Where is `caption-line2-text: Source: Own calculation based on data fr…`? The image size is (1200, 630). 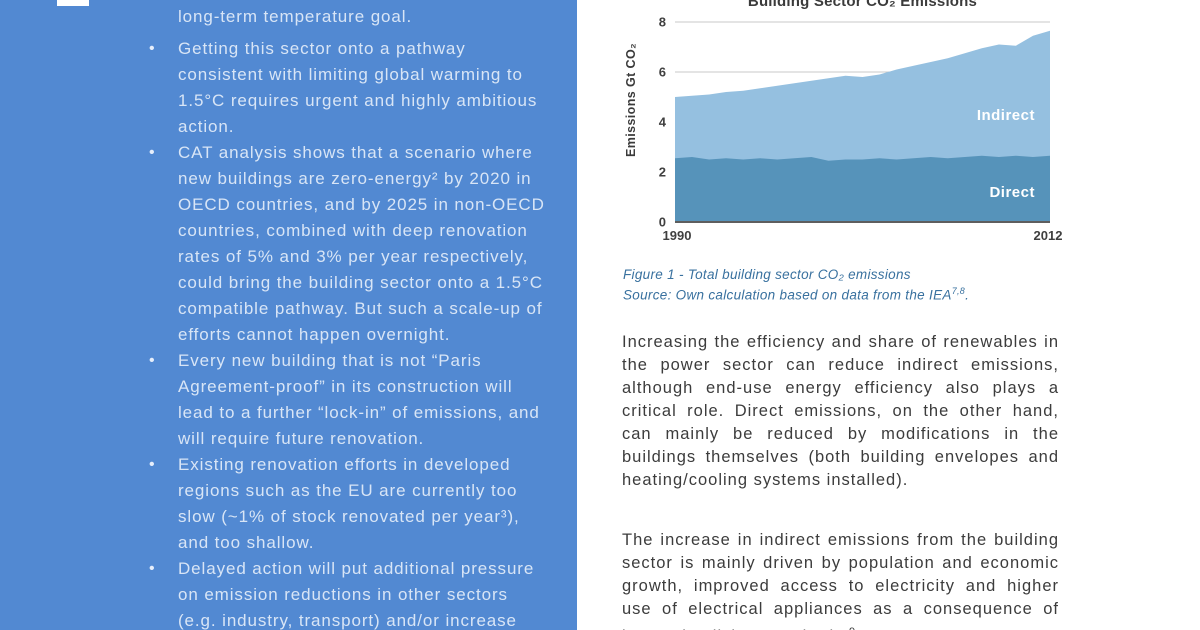
caption-line2-text: Source: Own calculation based on data fr… is located at coordinates (787, 295).